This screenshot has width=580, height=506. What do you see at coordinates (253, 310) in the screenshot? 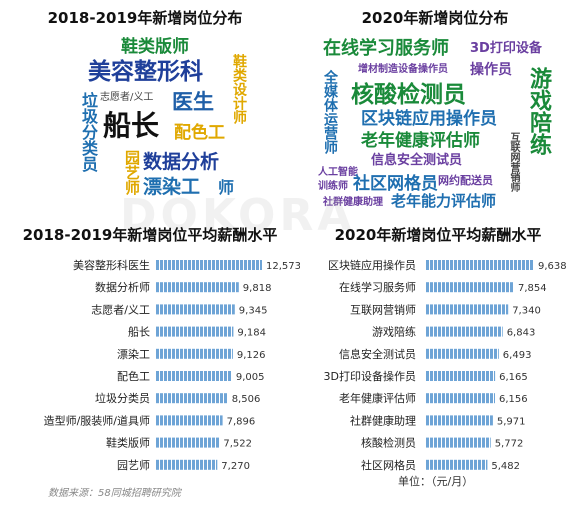
I see `value-label: 9,345` at bounding box center [253, 310].